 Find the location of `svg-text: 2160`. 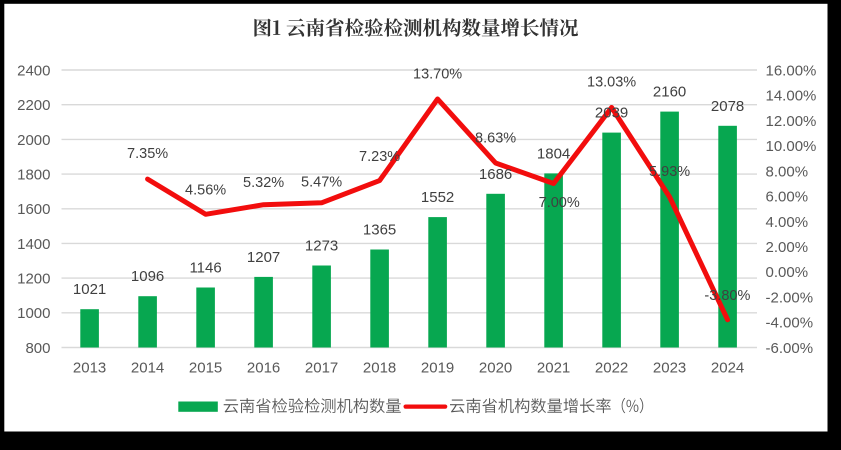

svg-text: 2160 is located at coordinates (669, 92).